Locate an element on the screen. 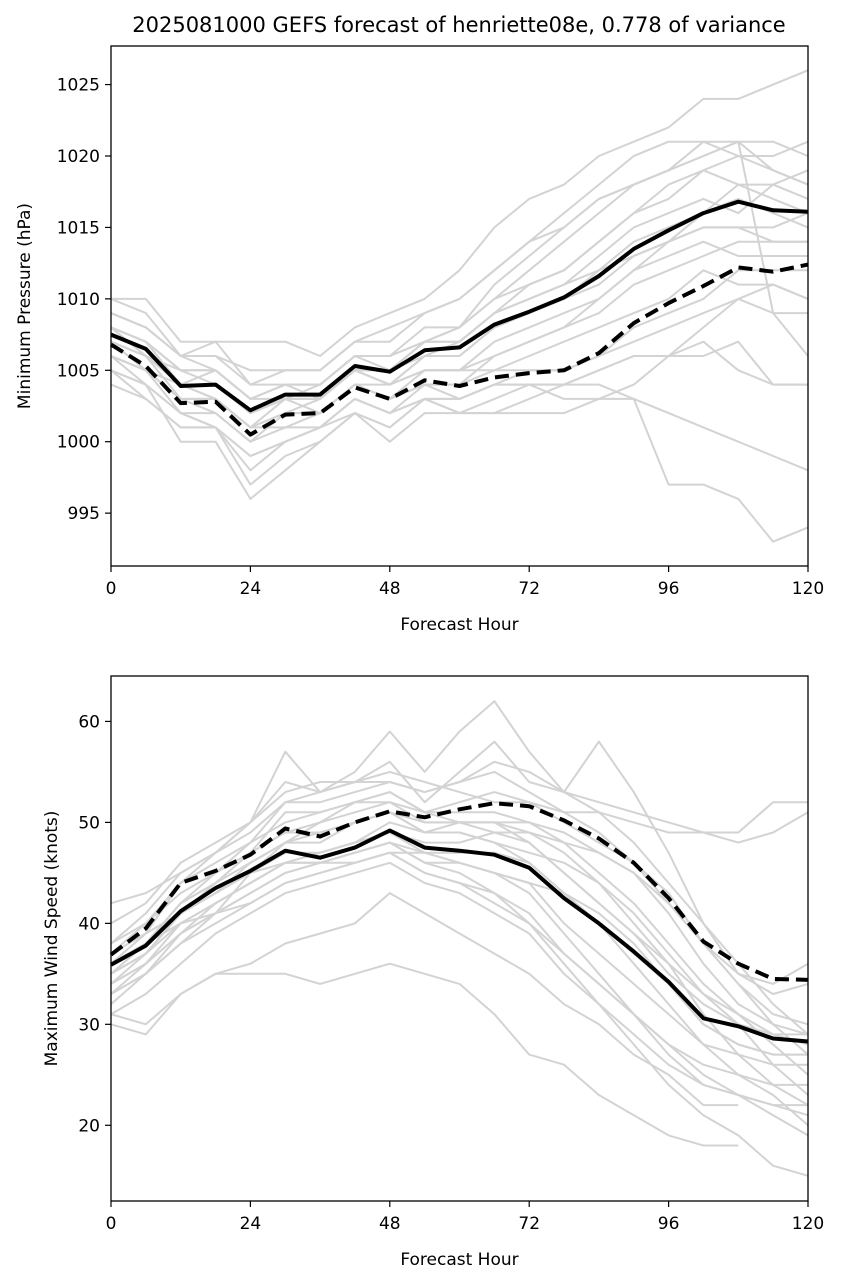 Image resolution: width=864 pixels, height=1279 pixels. pressure-x-tick-label: 0 is located at coordinates (111, 589).